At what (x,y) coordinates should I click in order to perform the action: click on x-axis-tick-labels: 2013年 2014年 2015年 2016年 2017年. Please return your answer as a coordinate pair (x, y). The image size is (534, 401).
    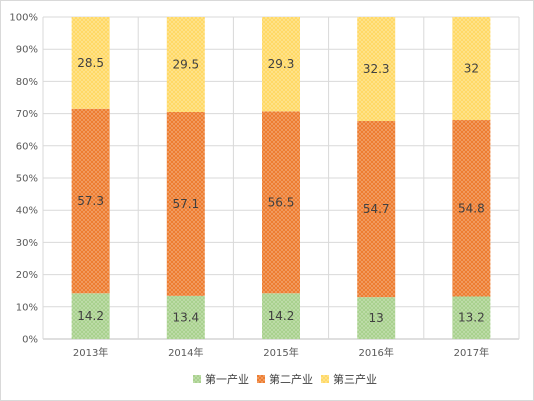
    Looking at the image, I should click on (281, 352).